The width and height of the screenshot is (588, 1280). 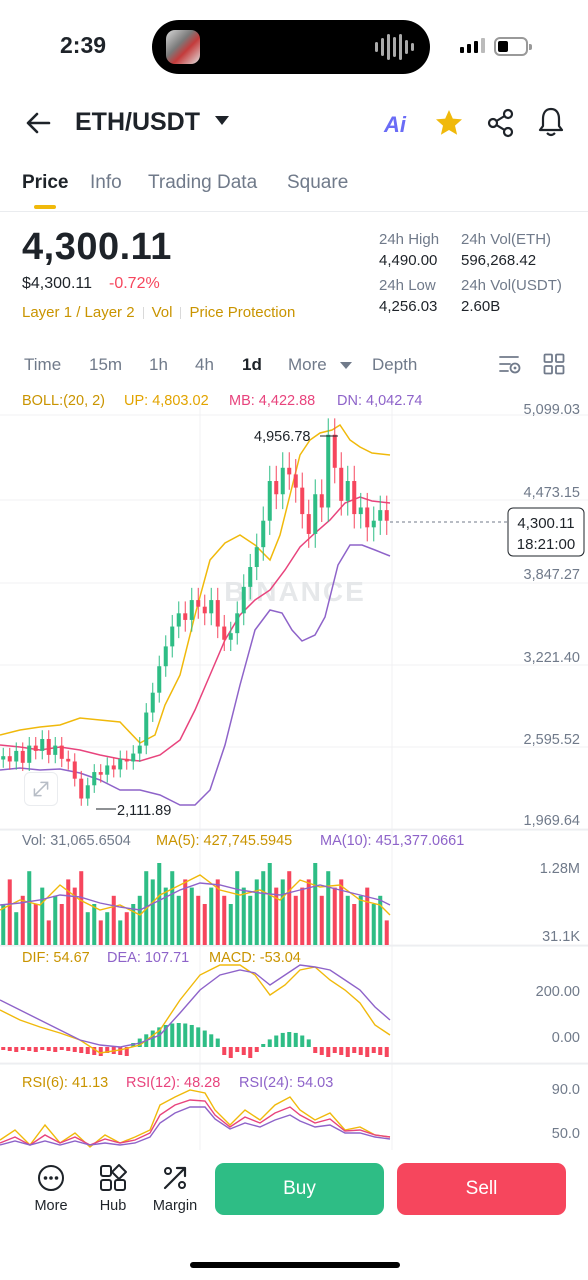 I want to click on interval-1h: 1h, so click(x=158, y=364).